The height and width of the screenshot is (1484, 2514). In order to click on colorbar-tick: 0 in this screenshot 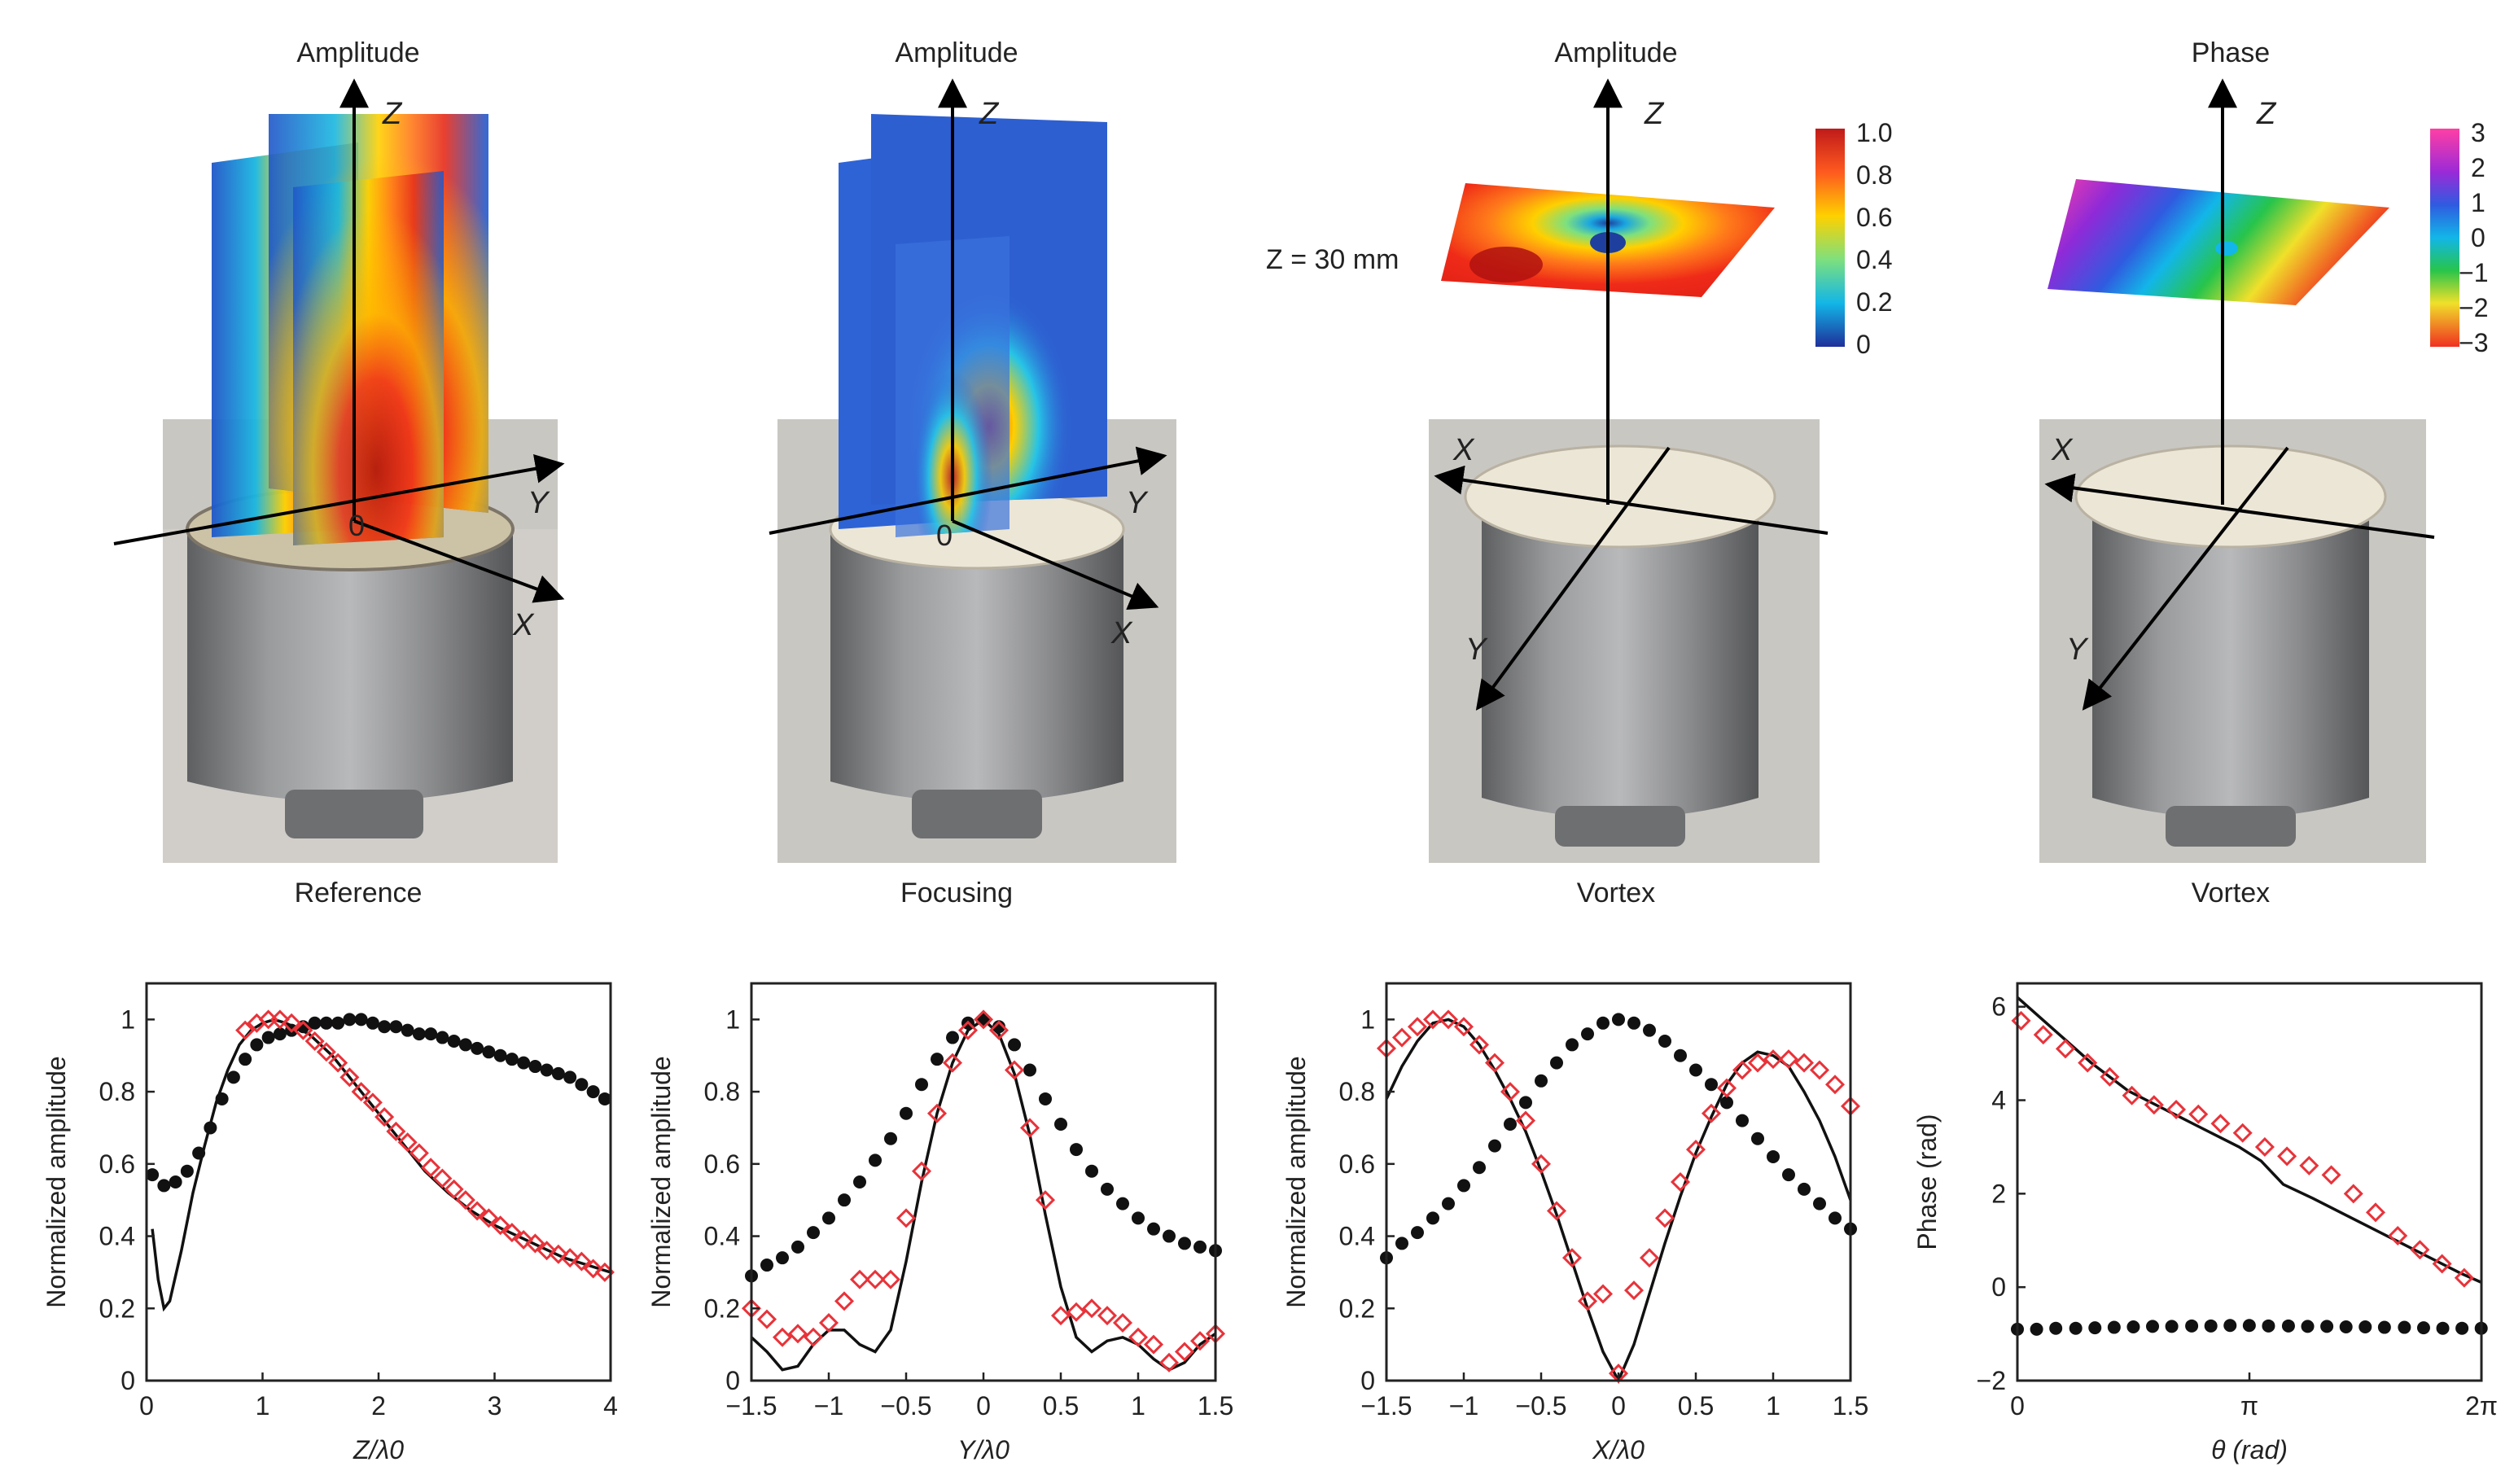, I will do `click(2478, 237)`.